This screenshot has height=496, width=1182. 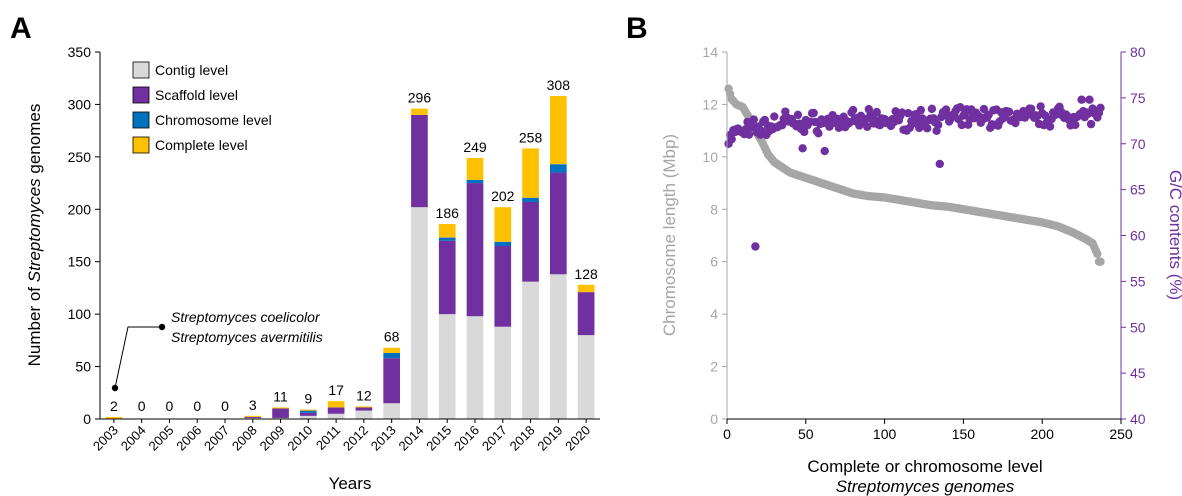 I want to click on left-y-axis-label: Chromosome length (Mbp), so click(x=669, y=235).